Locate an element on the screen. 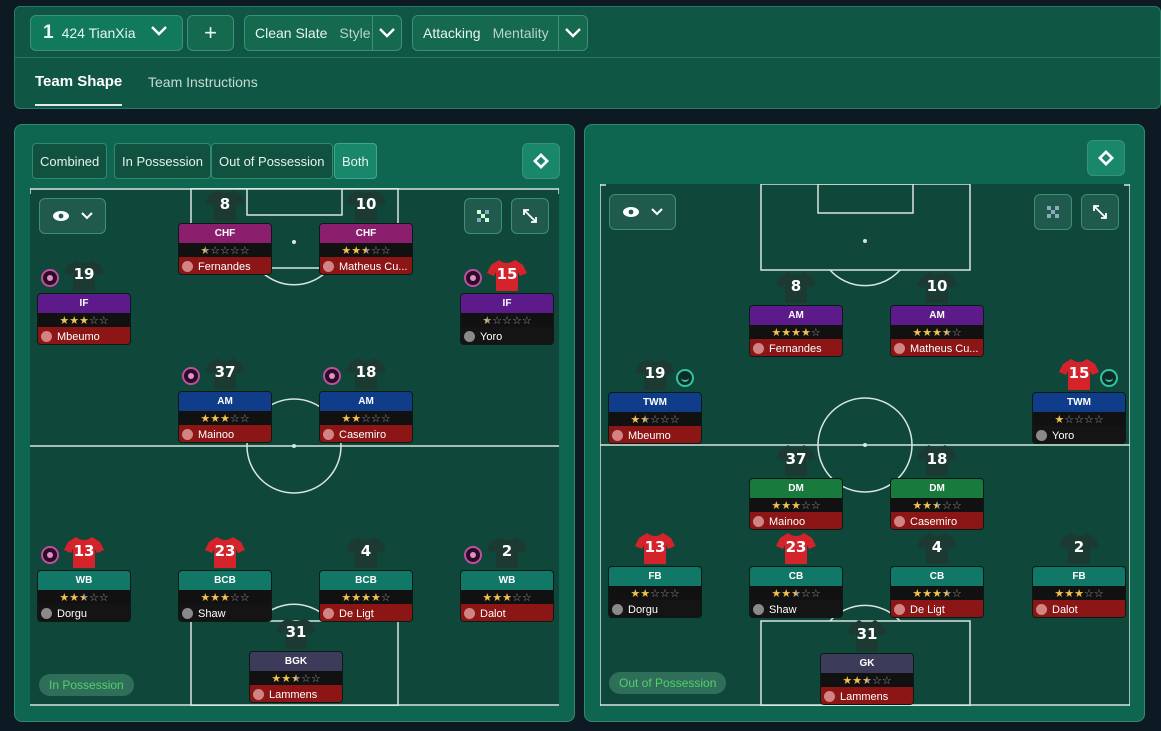 The height and width of the screenshot is (731, 1161). player-card: BGK ★ ★ ★ ☆ ☆ Lammens is located at coordinates (296, 677).